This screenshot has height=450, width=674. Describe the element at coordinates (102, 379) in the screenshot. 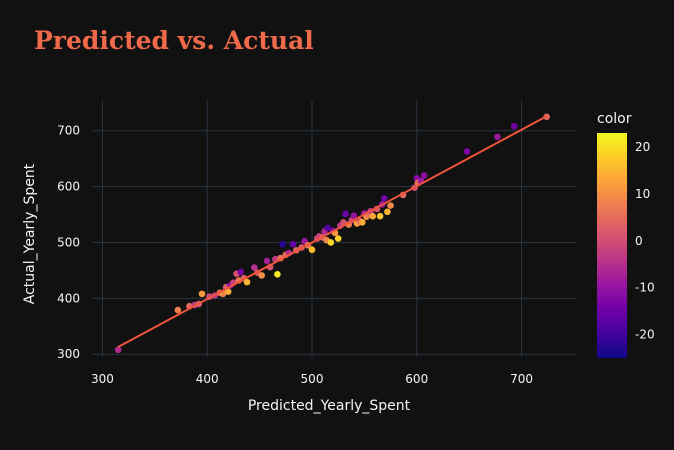

I see `x-tick-label: 300` at that location.